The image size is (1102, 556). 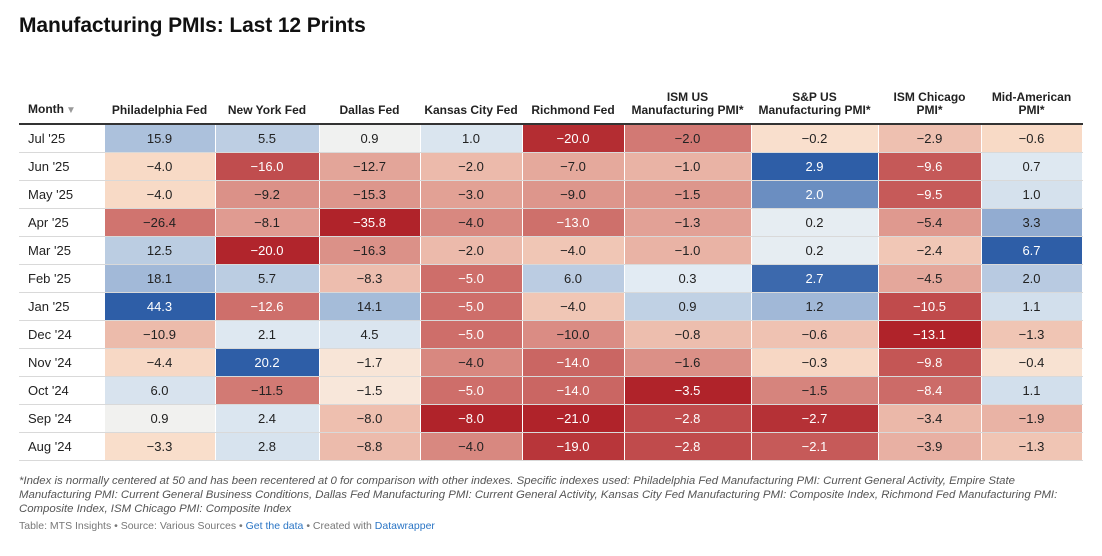 I want to click on column-header-label: Month, so click(x=46, y=109).